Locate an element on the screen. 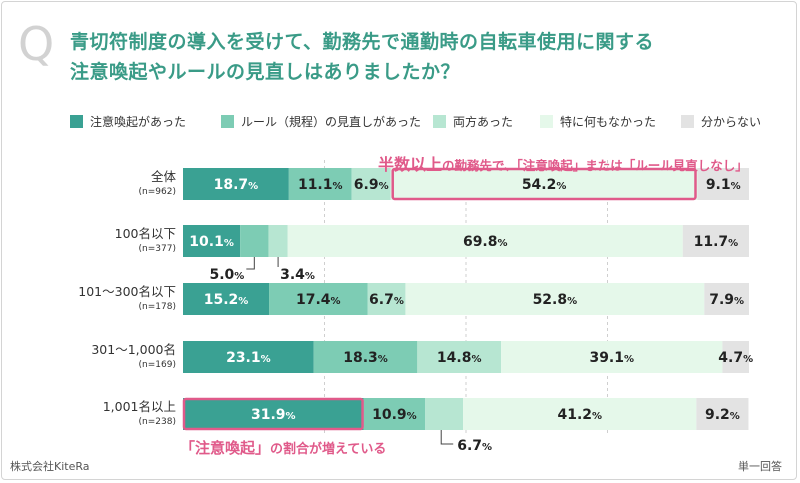 The height and width of the screenshot is (483, 800). legend-item-5: 分からない is located at coordinates (721, 121).